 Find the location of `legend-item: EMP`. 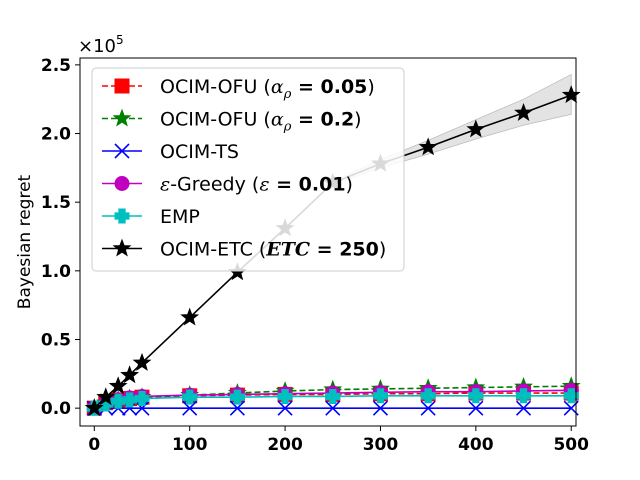

legend-item: EMP is located at coordinates (151, 217).